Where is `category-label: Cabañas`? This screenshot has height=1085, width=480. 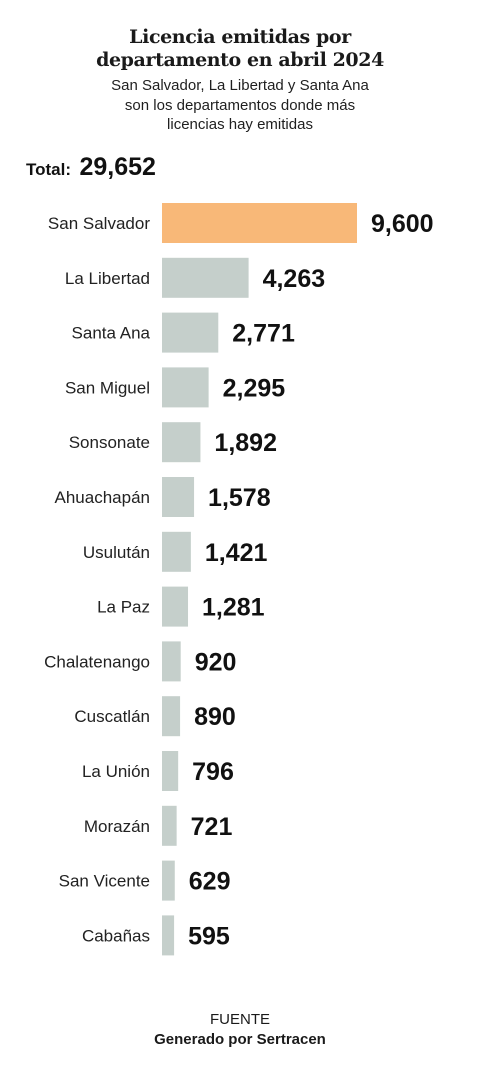
category-label: Cabañas is located at coordinates (116, 935).